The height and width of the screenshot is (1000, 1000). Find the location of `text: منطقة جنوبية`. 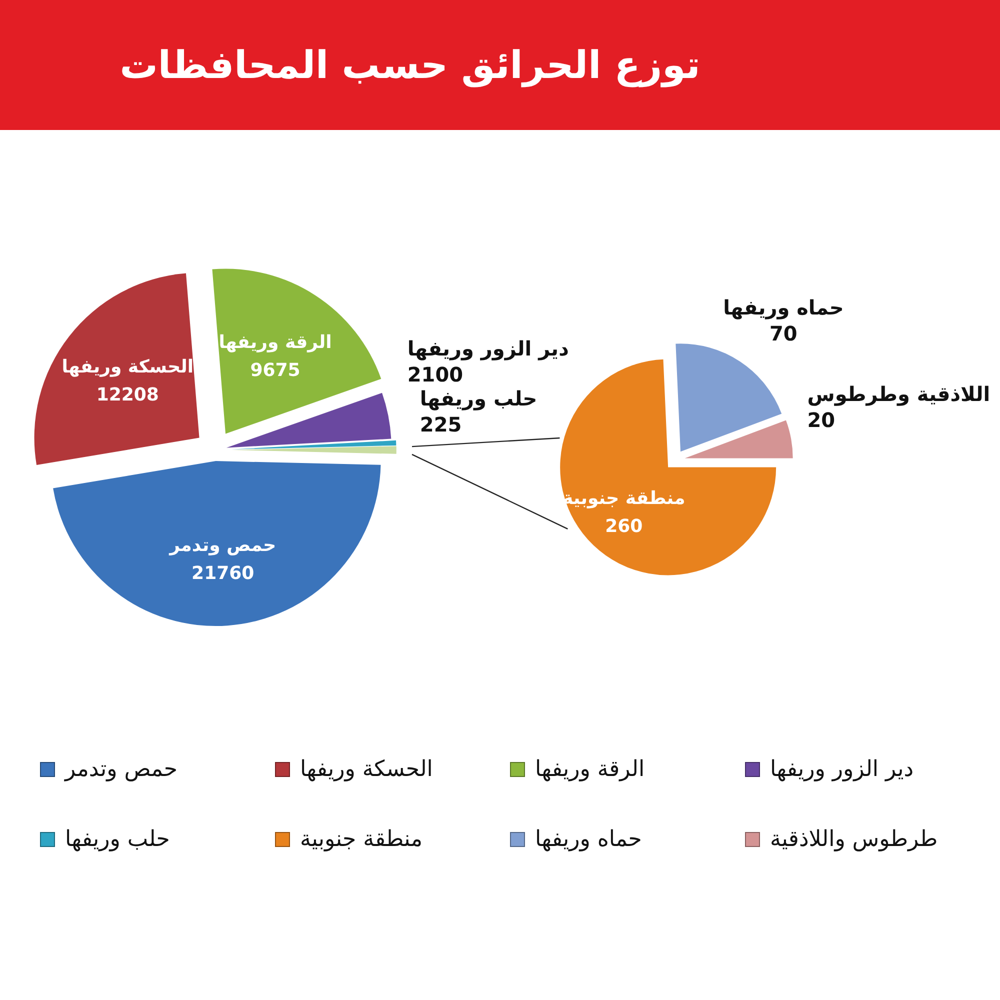

text: منطقة جنوبية is located at coordinates (624, 499).